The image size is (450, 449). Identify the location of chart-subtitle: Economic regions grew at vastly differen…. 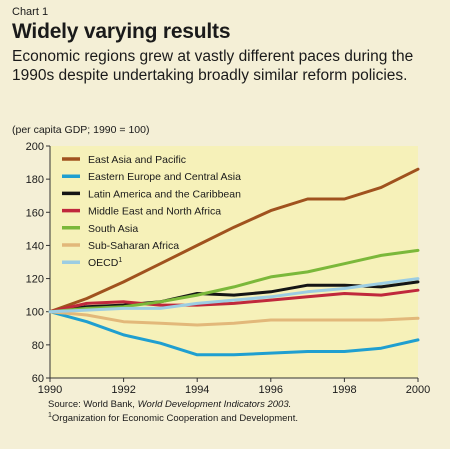
(213, 66).